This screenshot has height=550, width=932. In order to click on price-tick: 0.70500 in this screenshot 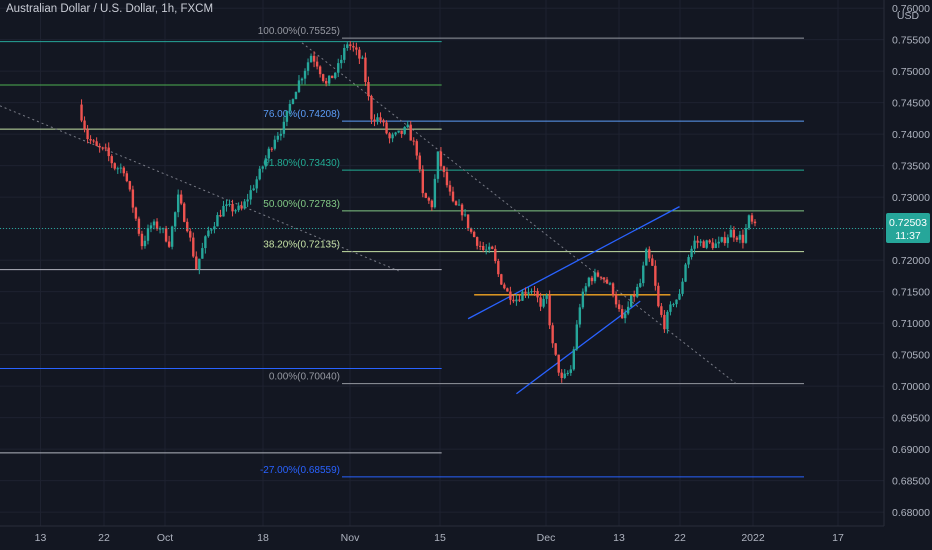, I will do `click(911, 356)`.